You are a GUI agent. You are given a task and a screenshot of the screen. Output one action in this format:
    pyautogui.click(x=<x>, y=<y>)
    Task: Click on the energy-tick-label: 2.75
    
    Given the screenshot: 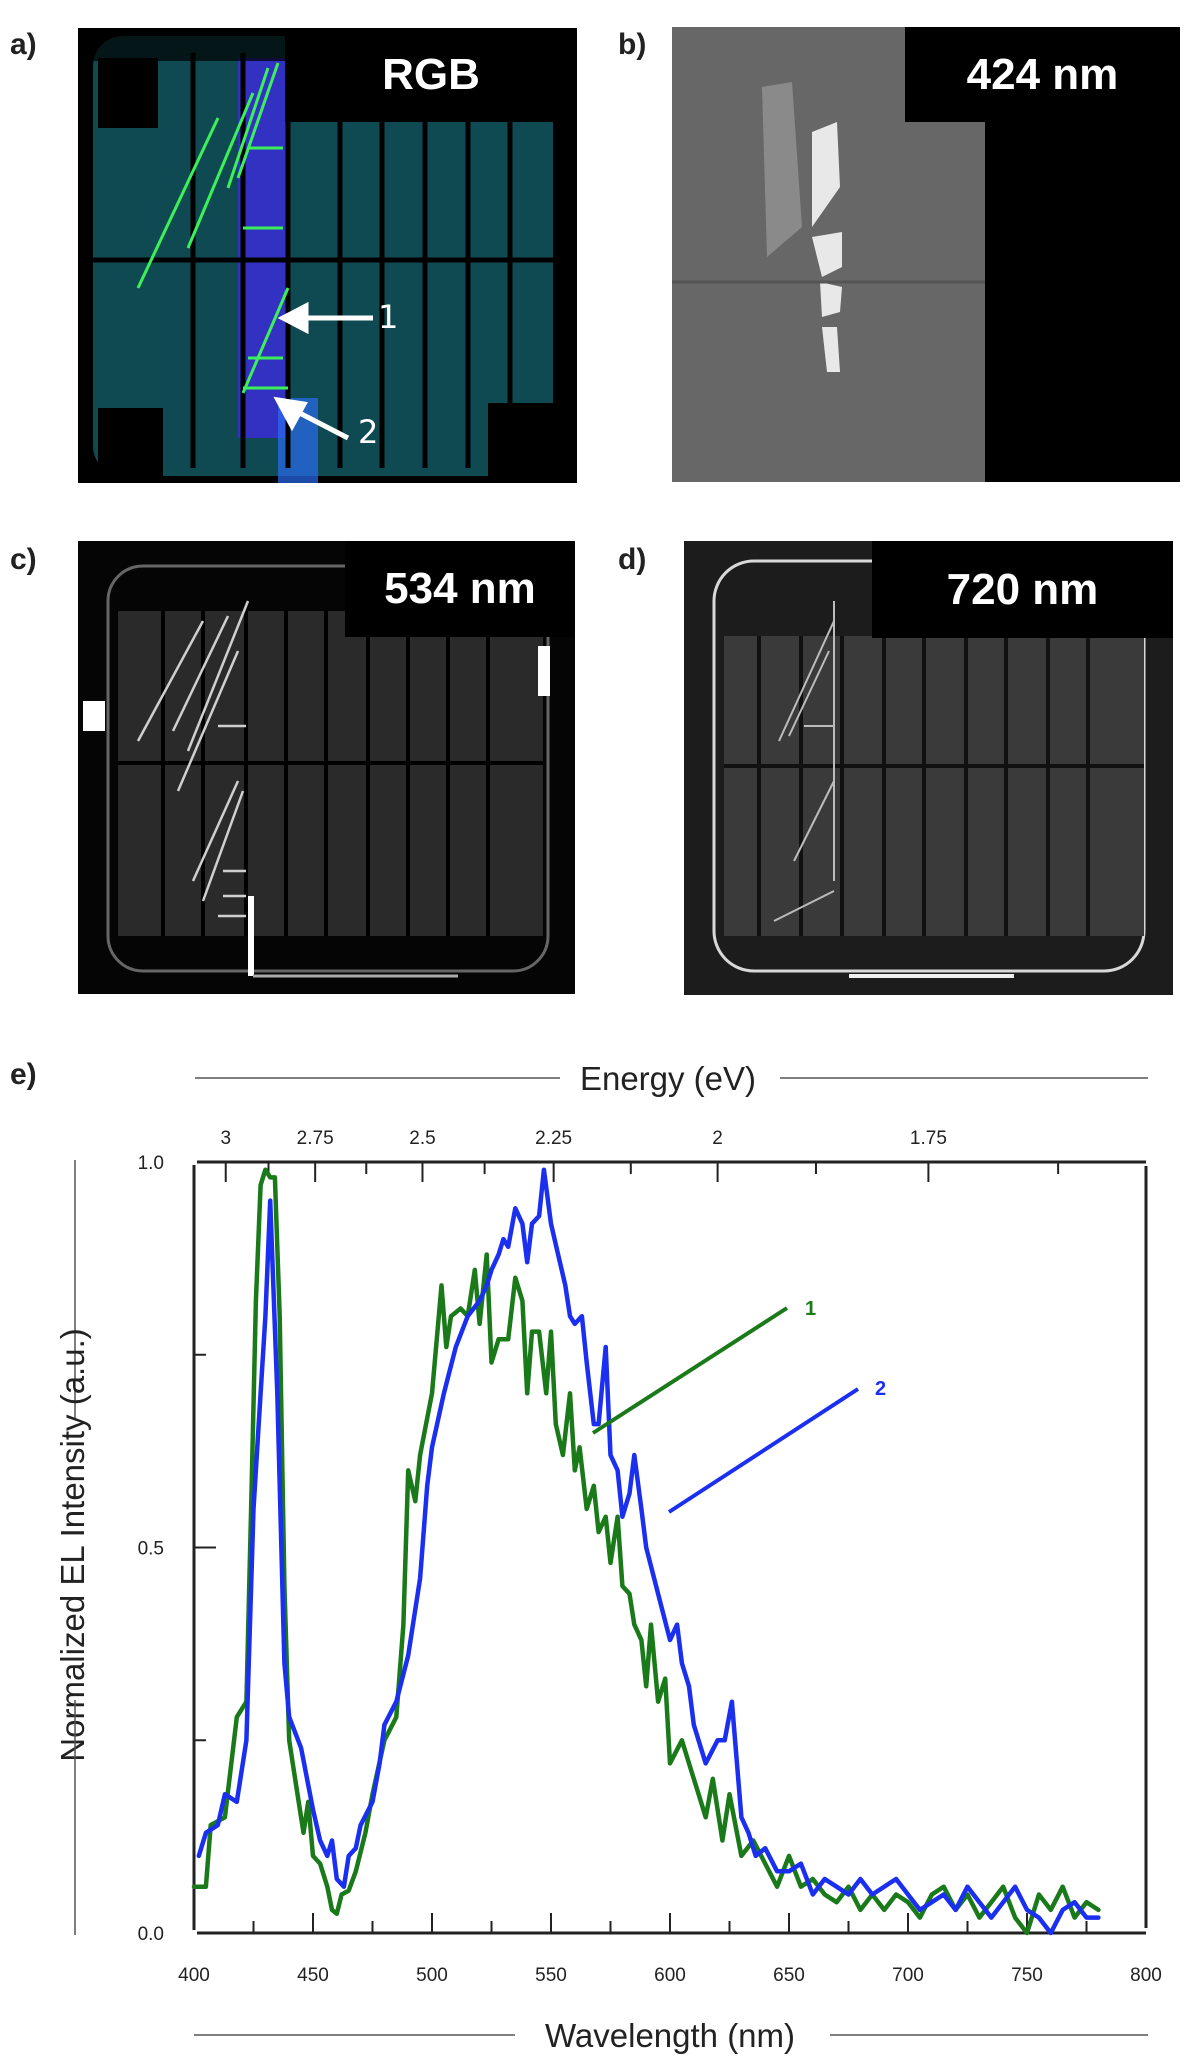 What is the action you would take?
    pyautogui.click(x=315, y=1138)
    